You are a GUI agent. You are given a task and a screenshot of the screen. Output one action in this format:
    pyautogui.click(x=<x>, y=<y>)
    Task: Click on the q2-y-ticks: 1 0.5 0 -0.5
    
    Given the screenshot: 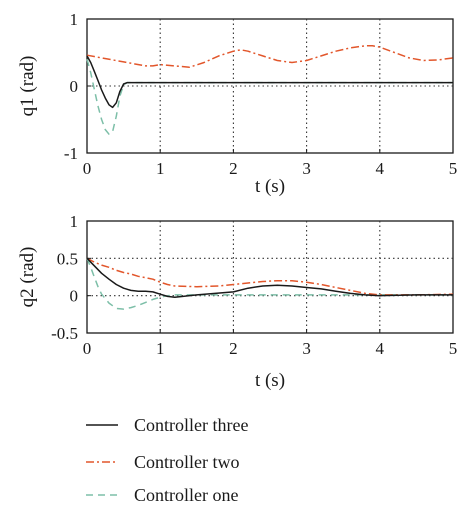 What is the action you would take?
    pyautogui.click(x=71, y=277)
    